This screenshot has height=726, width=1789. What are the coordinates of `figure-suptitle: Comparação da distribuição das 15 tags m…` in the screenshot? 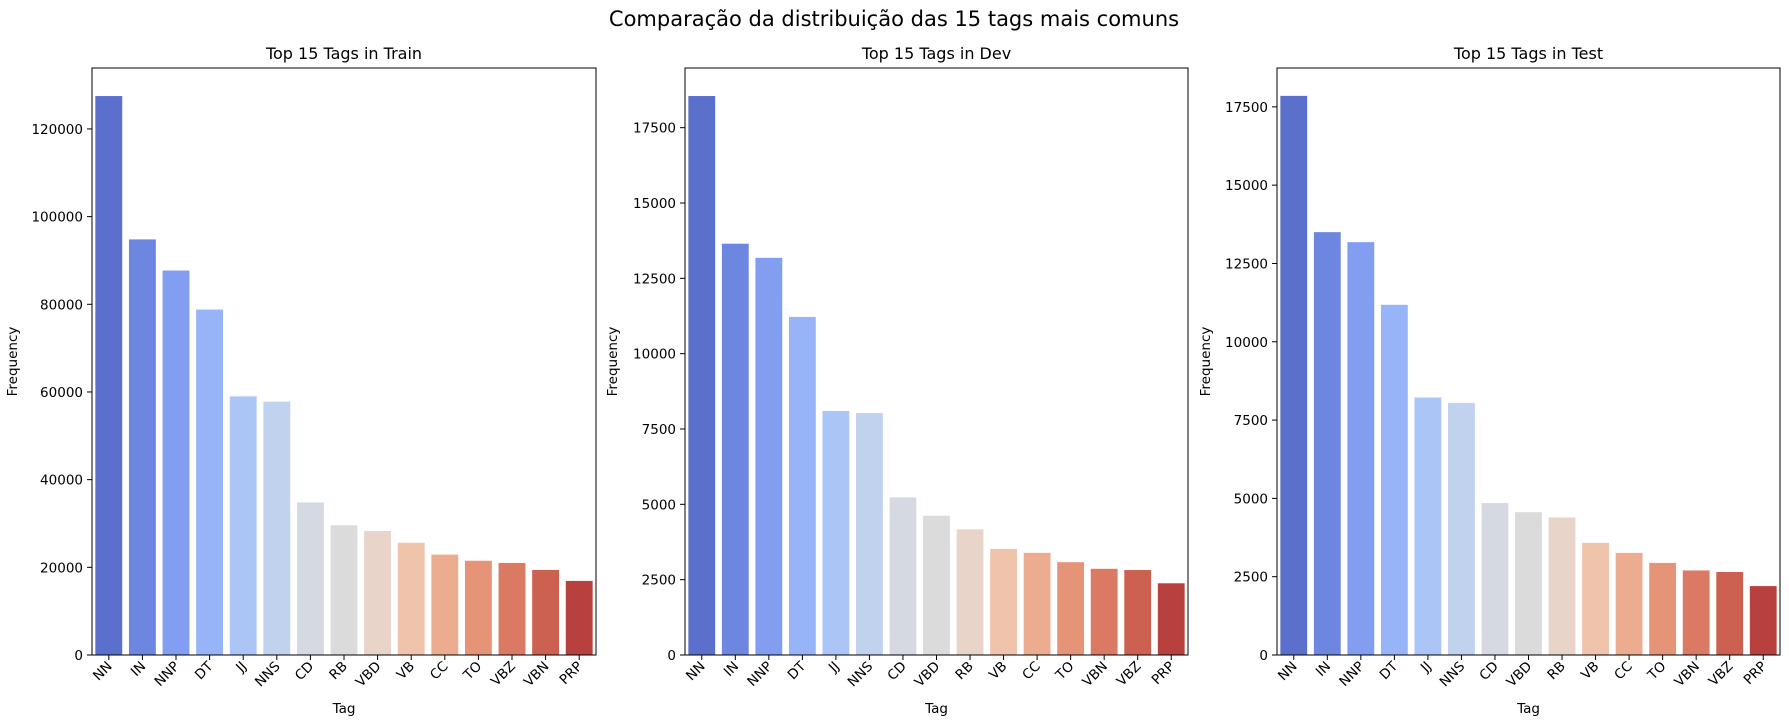 It's located at (894, 19).